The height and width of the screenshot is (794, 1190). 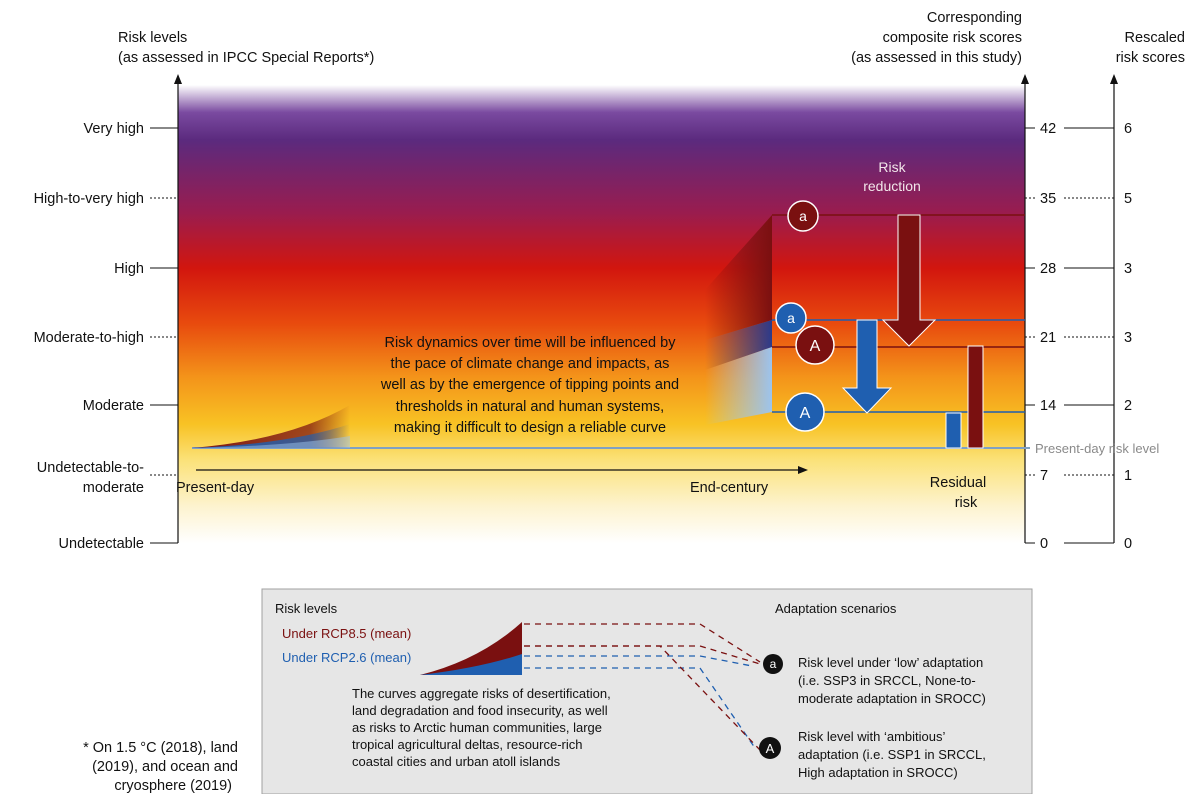 What do you see at coordinates (975, 397) in the screenshot?
I see `residual-bar-rcp85` at bounding box center [975, 397].